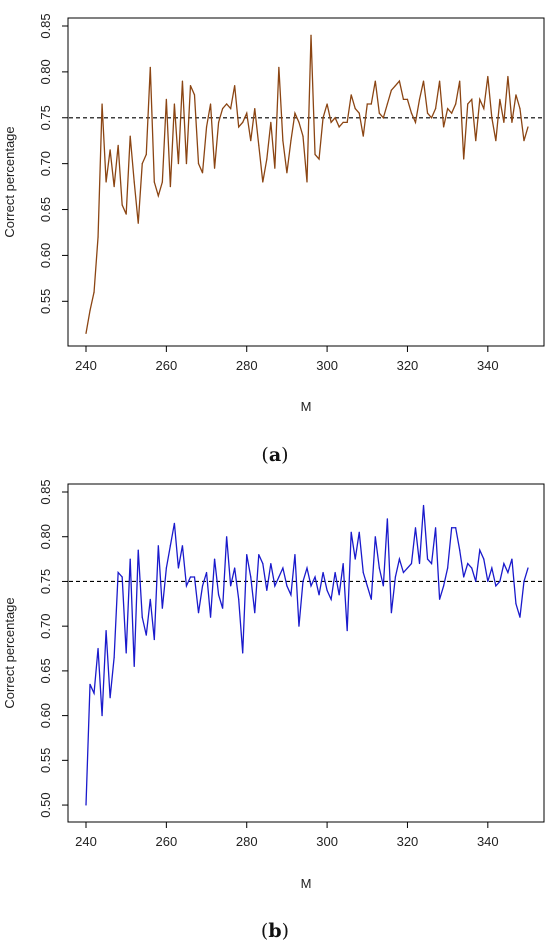 The width and height of the screenshot is (550, 949). What do you see at coordinates (9, 181) in the screenshot?
I see `y-axis-title-a: Correct percentage` at bounding box center [9, 181].